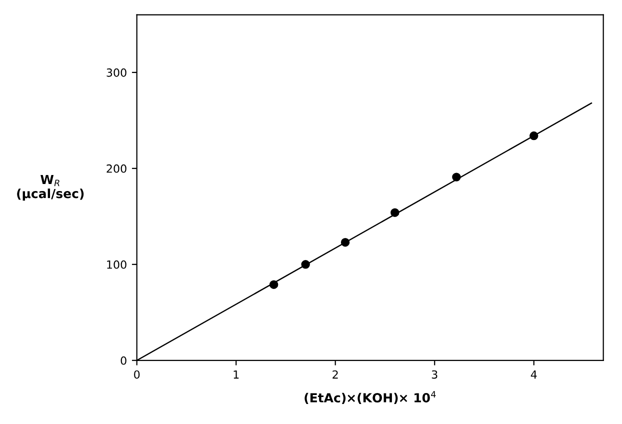 Image resolution: width=622 pixels, height=424 pixels. What do you see at coordinates (137, 374) in the screenshot?
I see `x-tick-label: 0` at bounding box center [137, 374].